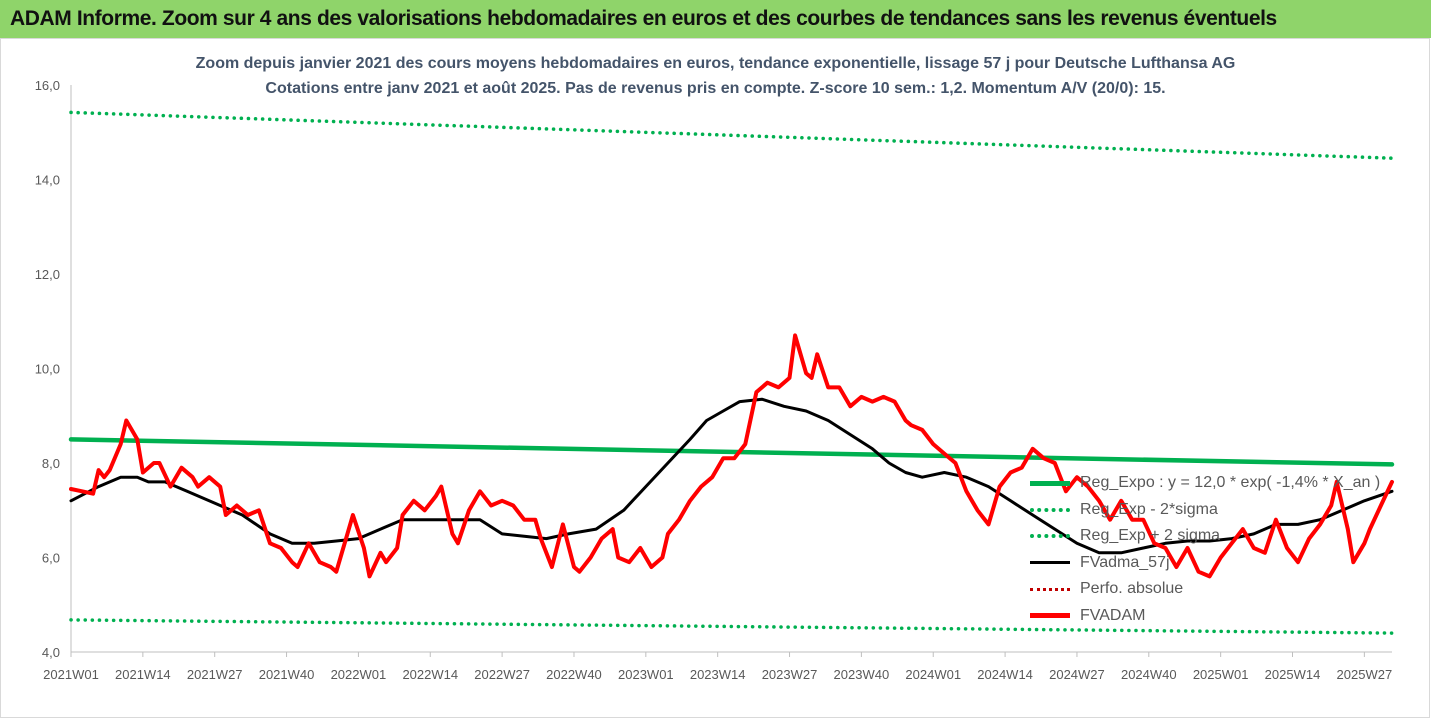  What do you see at coordinates (731, 135) in the screenshot?
I see `series-plus-2-sigma` at bounding box center [731, 135].